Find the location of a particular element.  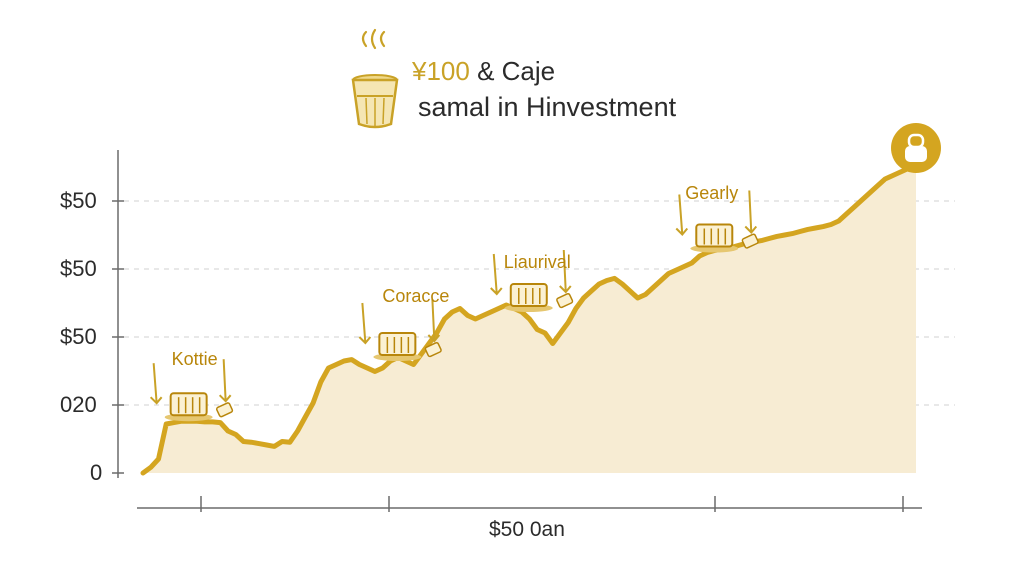

coffee-cup-icon is located at coordinates (375, 78).